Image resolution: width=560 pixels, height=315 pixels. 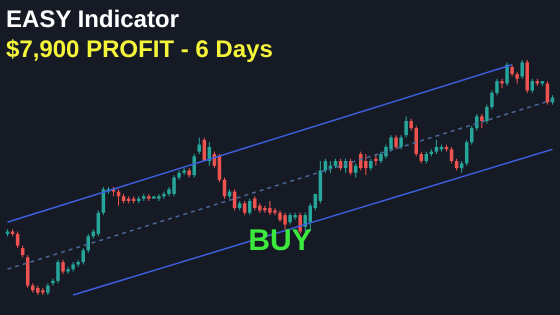 What do you see at coordinates (92, 19) in the screenshot?
I see `chart-title: EASY Indicator` at bounding box center [92, 19].